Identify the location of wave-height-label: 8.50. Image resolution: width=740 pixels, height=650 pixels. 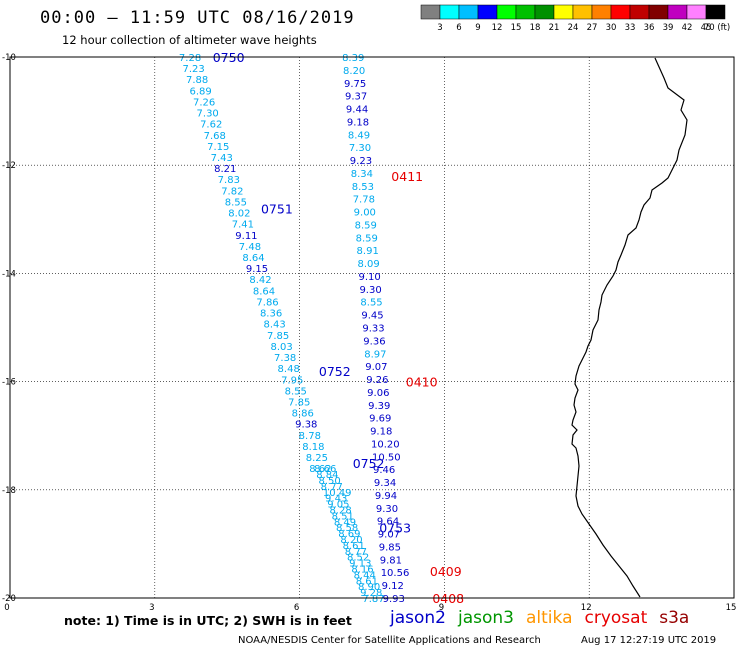
(329, 481).